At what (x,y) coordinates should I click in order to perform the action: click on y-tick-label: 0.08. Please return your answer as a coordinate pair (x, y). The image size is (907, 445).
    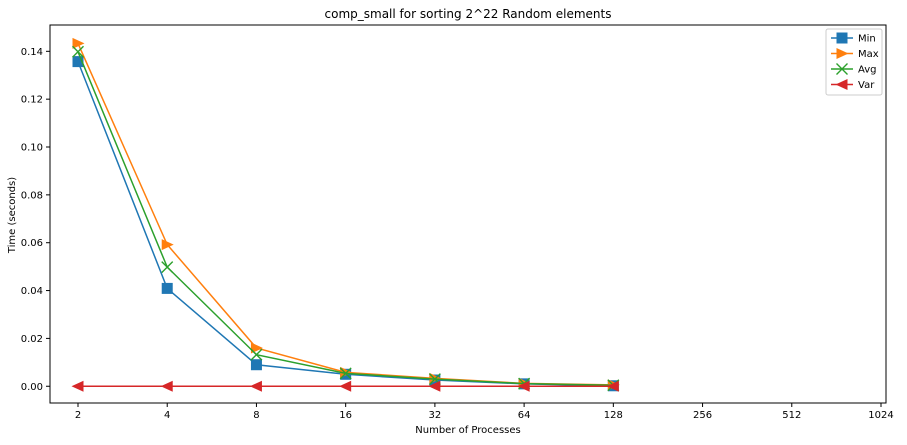
    Looking at the image, I should click on (32, 195).